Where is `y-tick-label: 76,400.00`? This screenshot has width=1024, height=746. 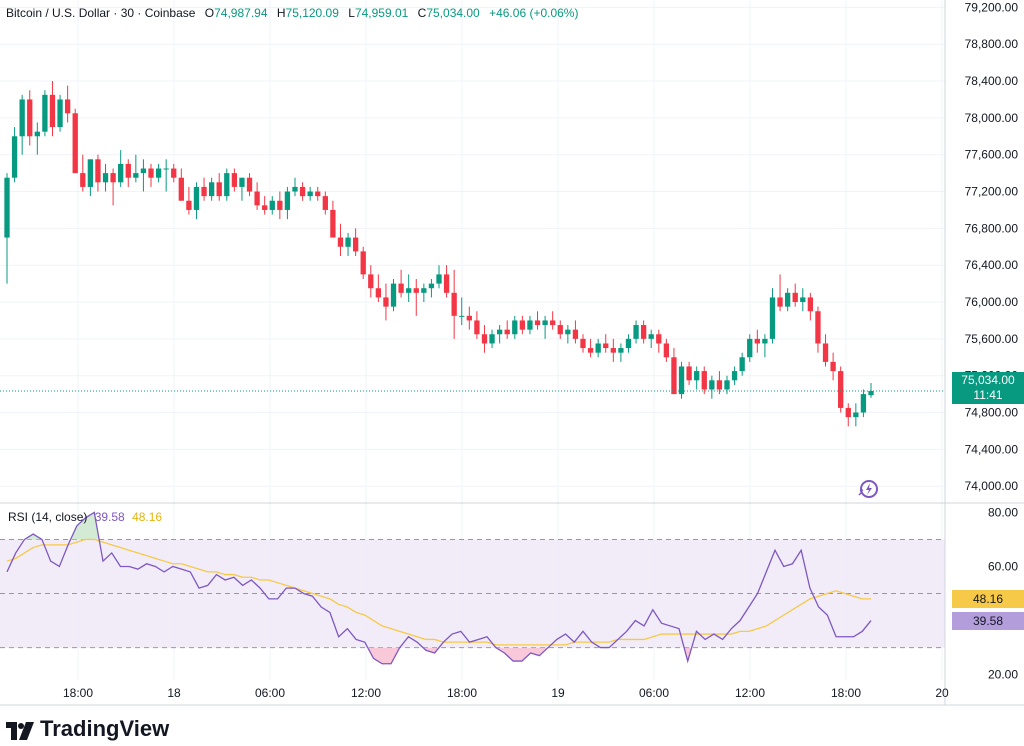
y-tick-label: 76,400.00 is located at coordinates (992, 265).